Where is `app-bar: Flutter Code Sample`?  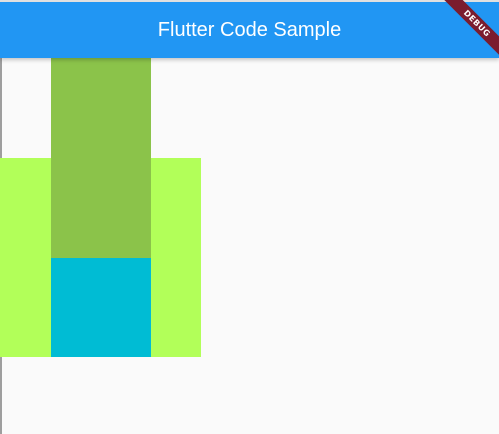
app-bar: Flutter Code Sample is located at coordinates (249, 30).